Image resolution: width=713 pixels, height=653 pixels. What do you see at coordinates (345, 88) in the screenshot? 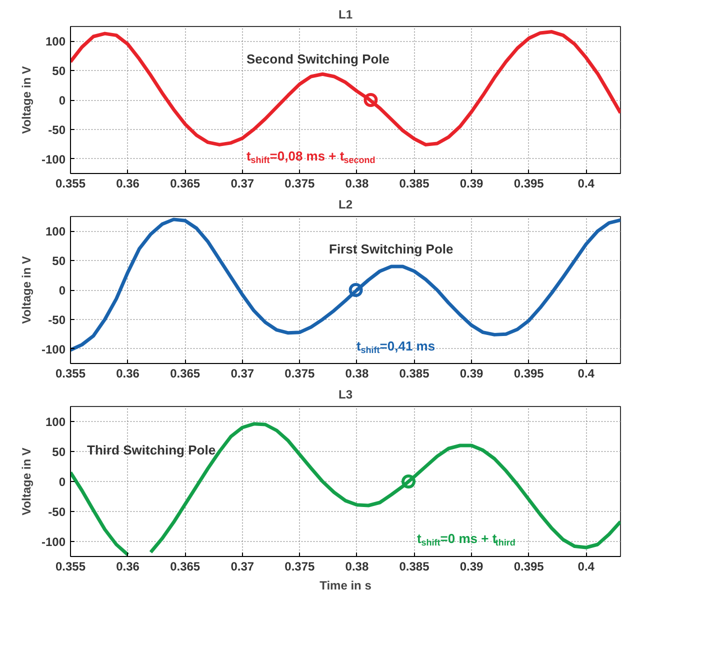
I see `line-series` at bounding box center [345, 88].